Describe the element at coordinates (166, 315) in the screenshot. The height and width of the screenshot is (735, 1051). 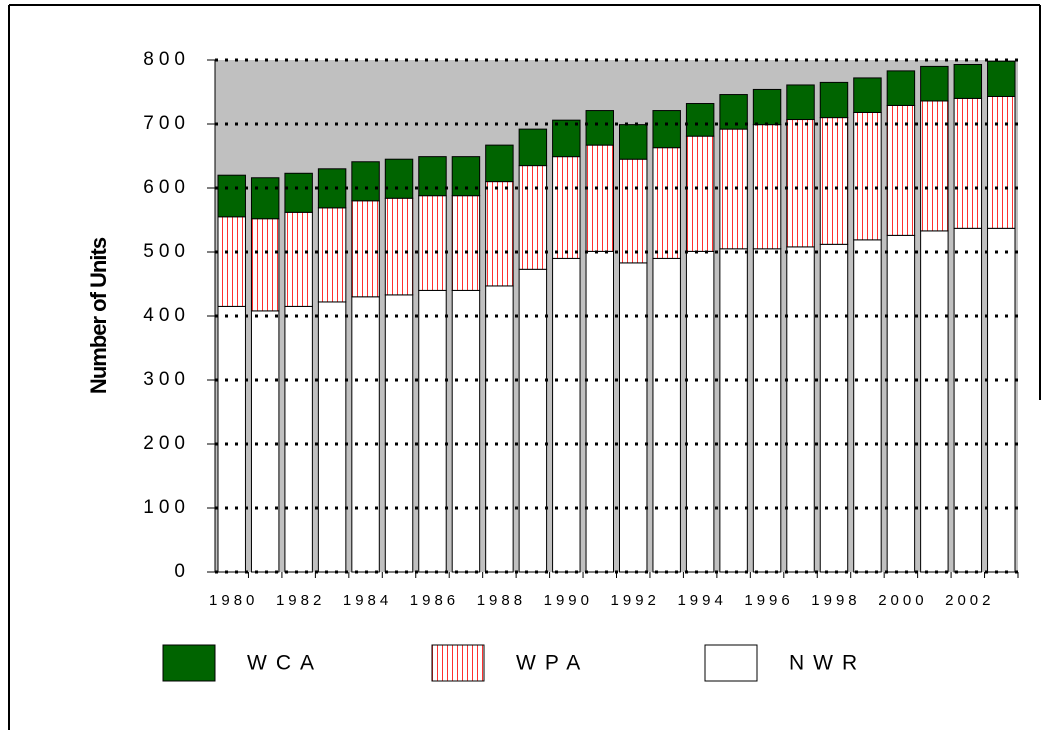
I see `y-tick-label: 400` at that location.